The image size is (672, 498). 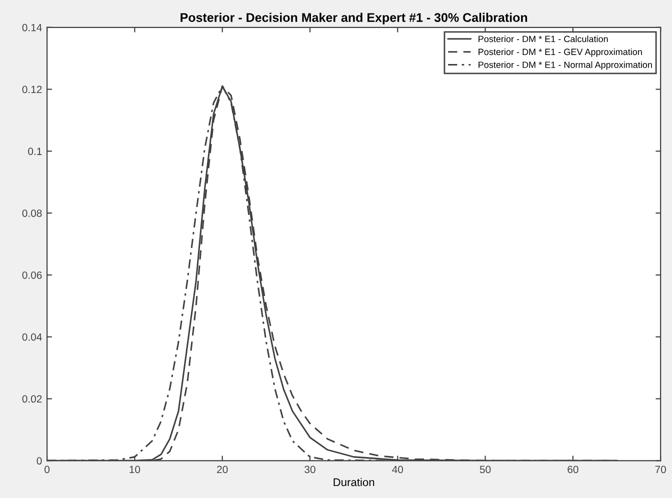 What do you see at coordinates (354, 482) in the screenshot?
I see `x-axis-title: Duration` at bounding box center [354, 482].